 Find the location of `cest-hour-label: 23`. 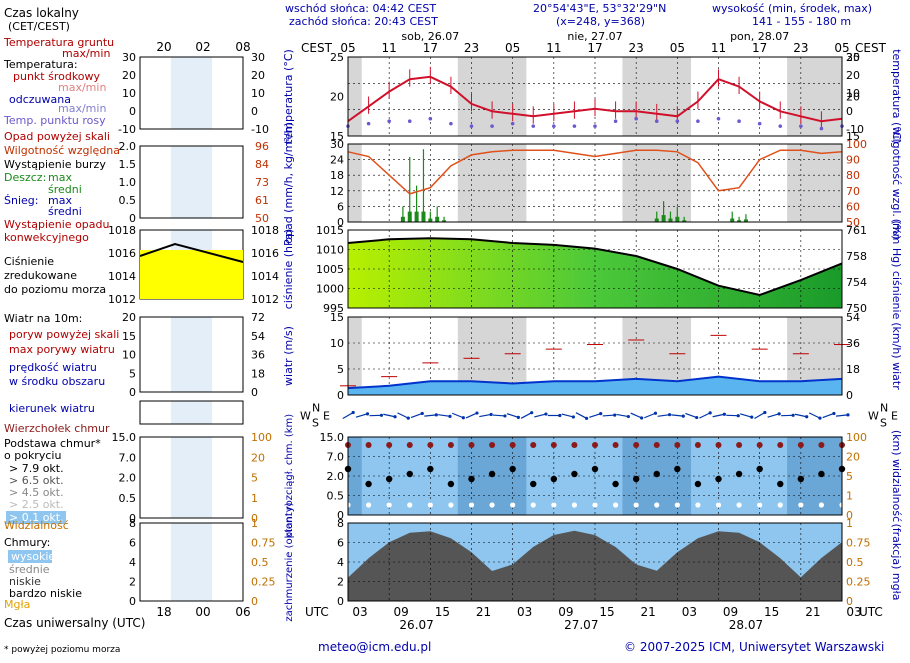

cest-hour-label: 23 is located at coordinates (471, 48).